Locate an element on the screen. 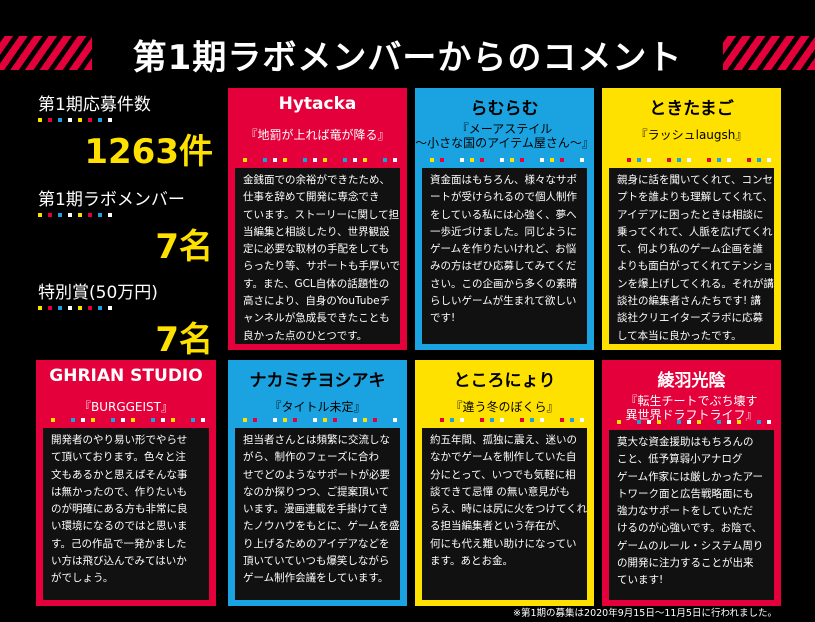 Image resolution: width=815 pixels, height=622 pixels. stat-label: 第1期応募件数 is located at coordinates (94, 105).